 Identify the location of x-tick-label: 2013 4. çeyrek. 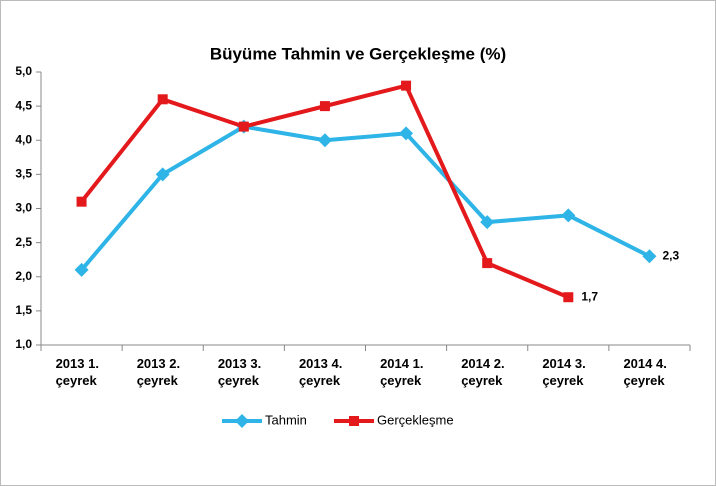
(320, 372).